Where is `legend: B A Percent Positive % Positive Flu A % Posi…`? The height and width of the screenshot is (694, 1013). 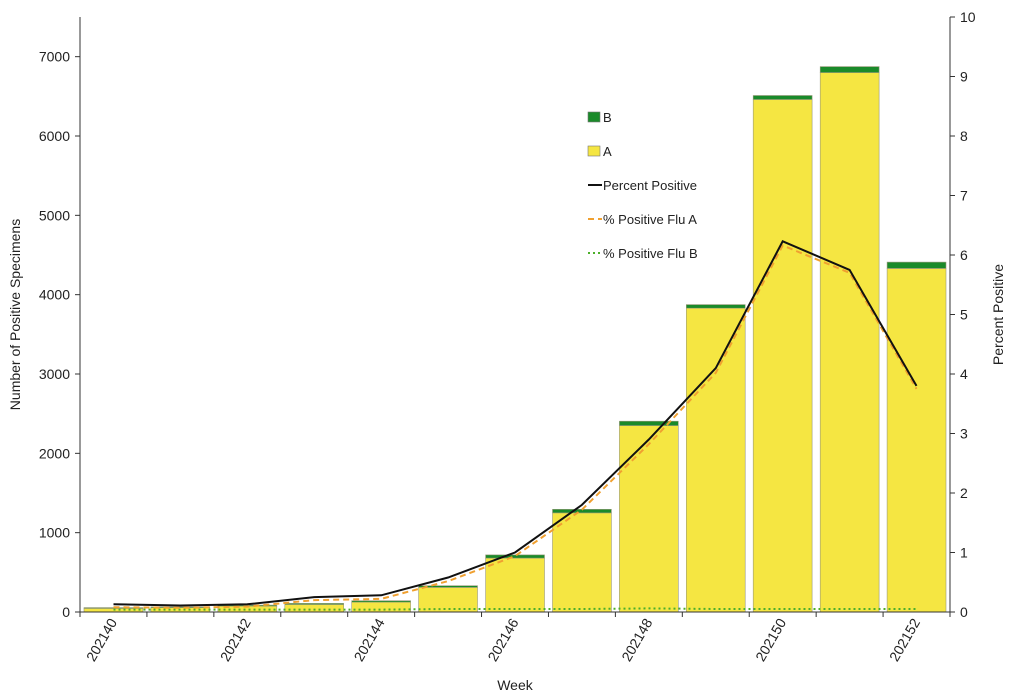 legend: B A Percent Positive % Positive Flu A % Posi… is located at coordinates (642, 185).